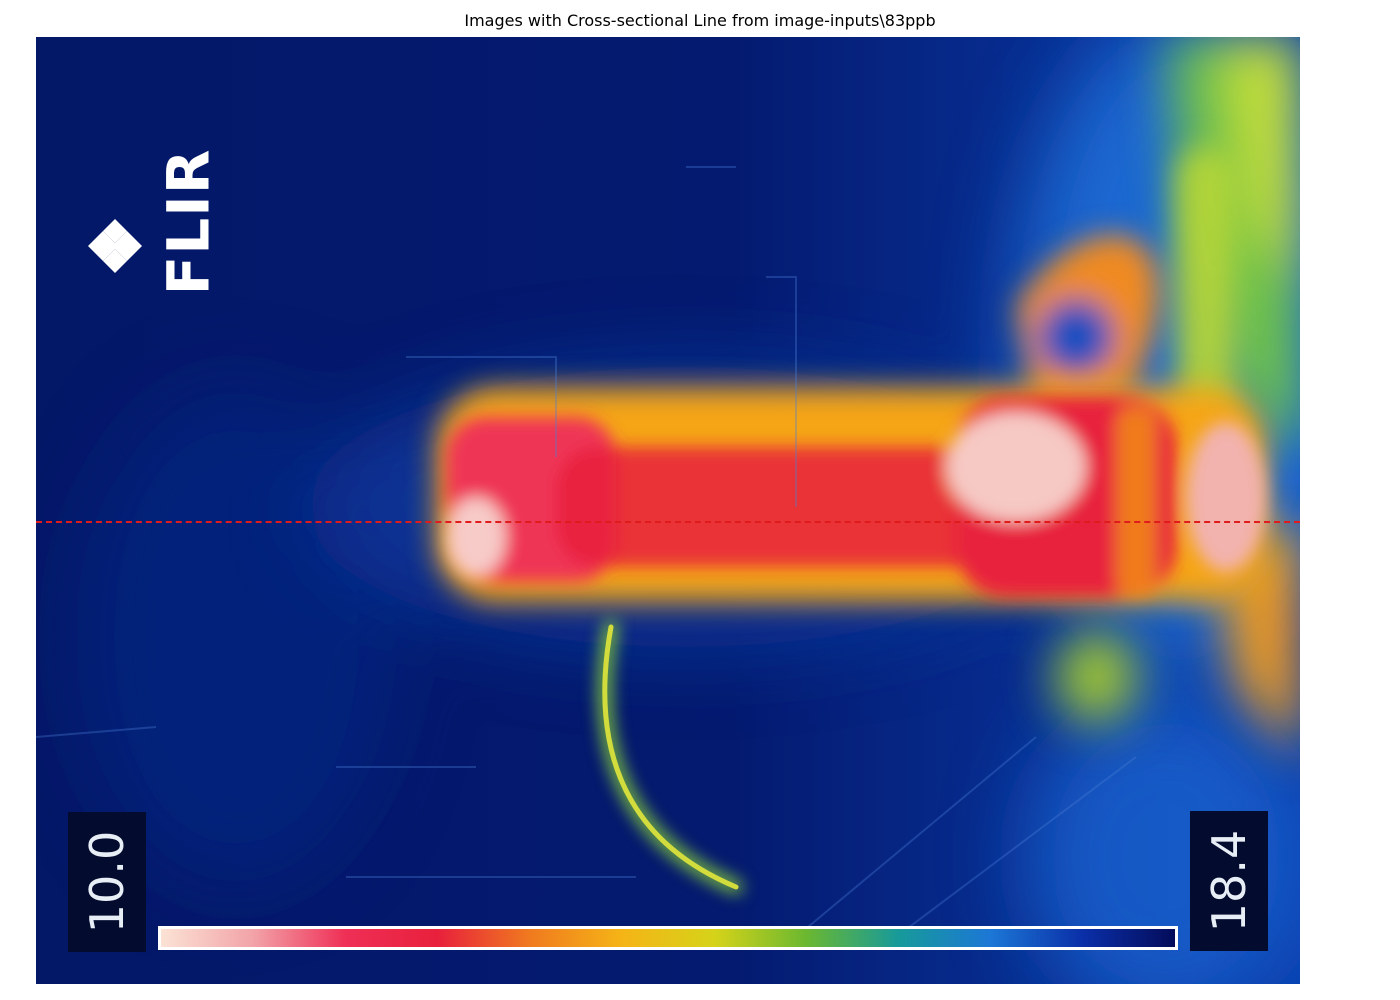 The width and height of the screenshot is (1400, 1000). I want to click on temperature-max-label-box: 18.4, so click(1229, 881).